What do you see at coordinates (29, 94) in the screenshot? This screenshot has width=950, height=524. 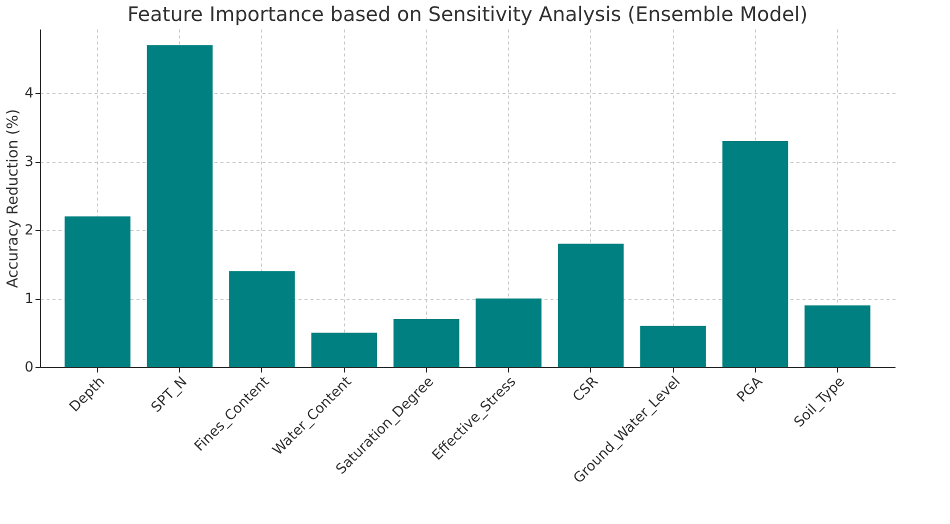 I see `y-tick-label: 4` at bounding box center [29, 94].